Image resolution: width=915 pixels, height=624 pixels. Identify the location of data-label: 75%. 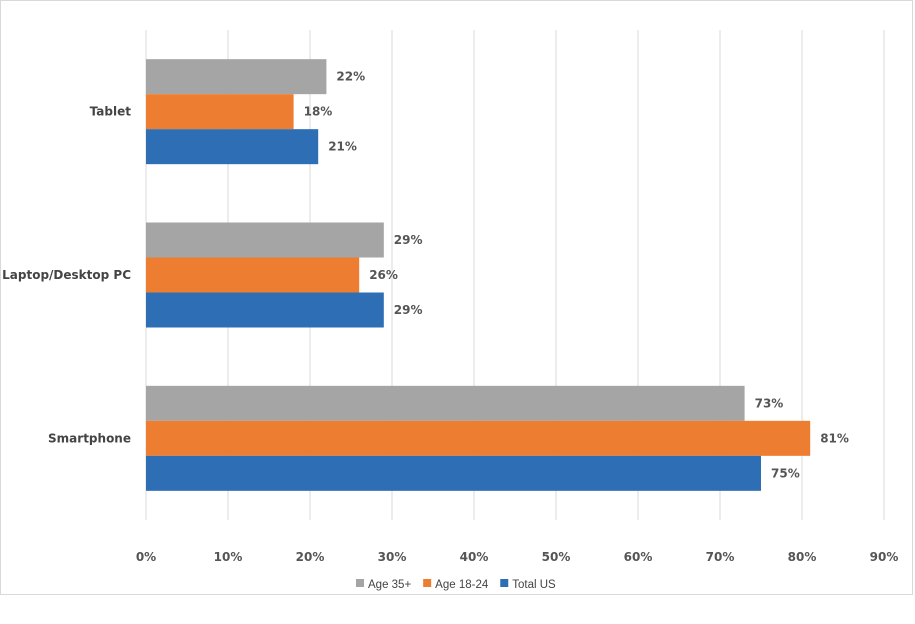
(785, 473).